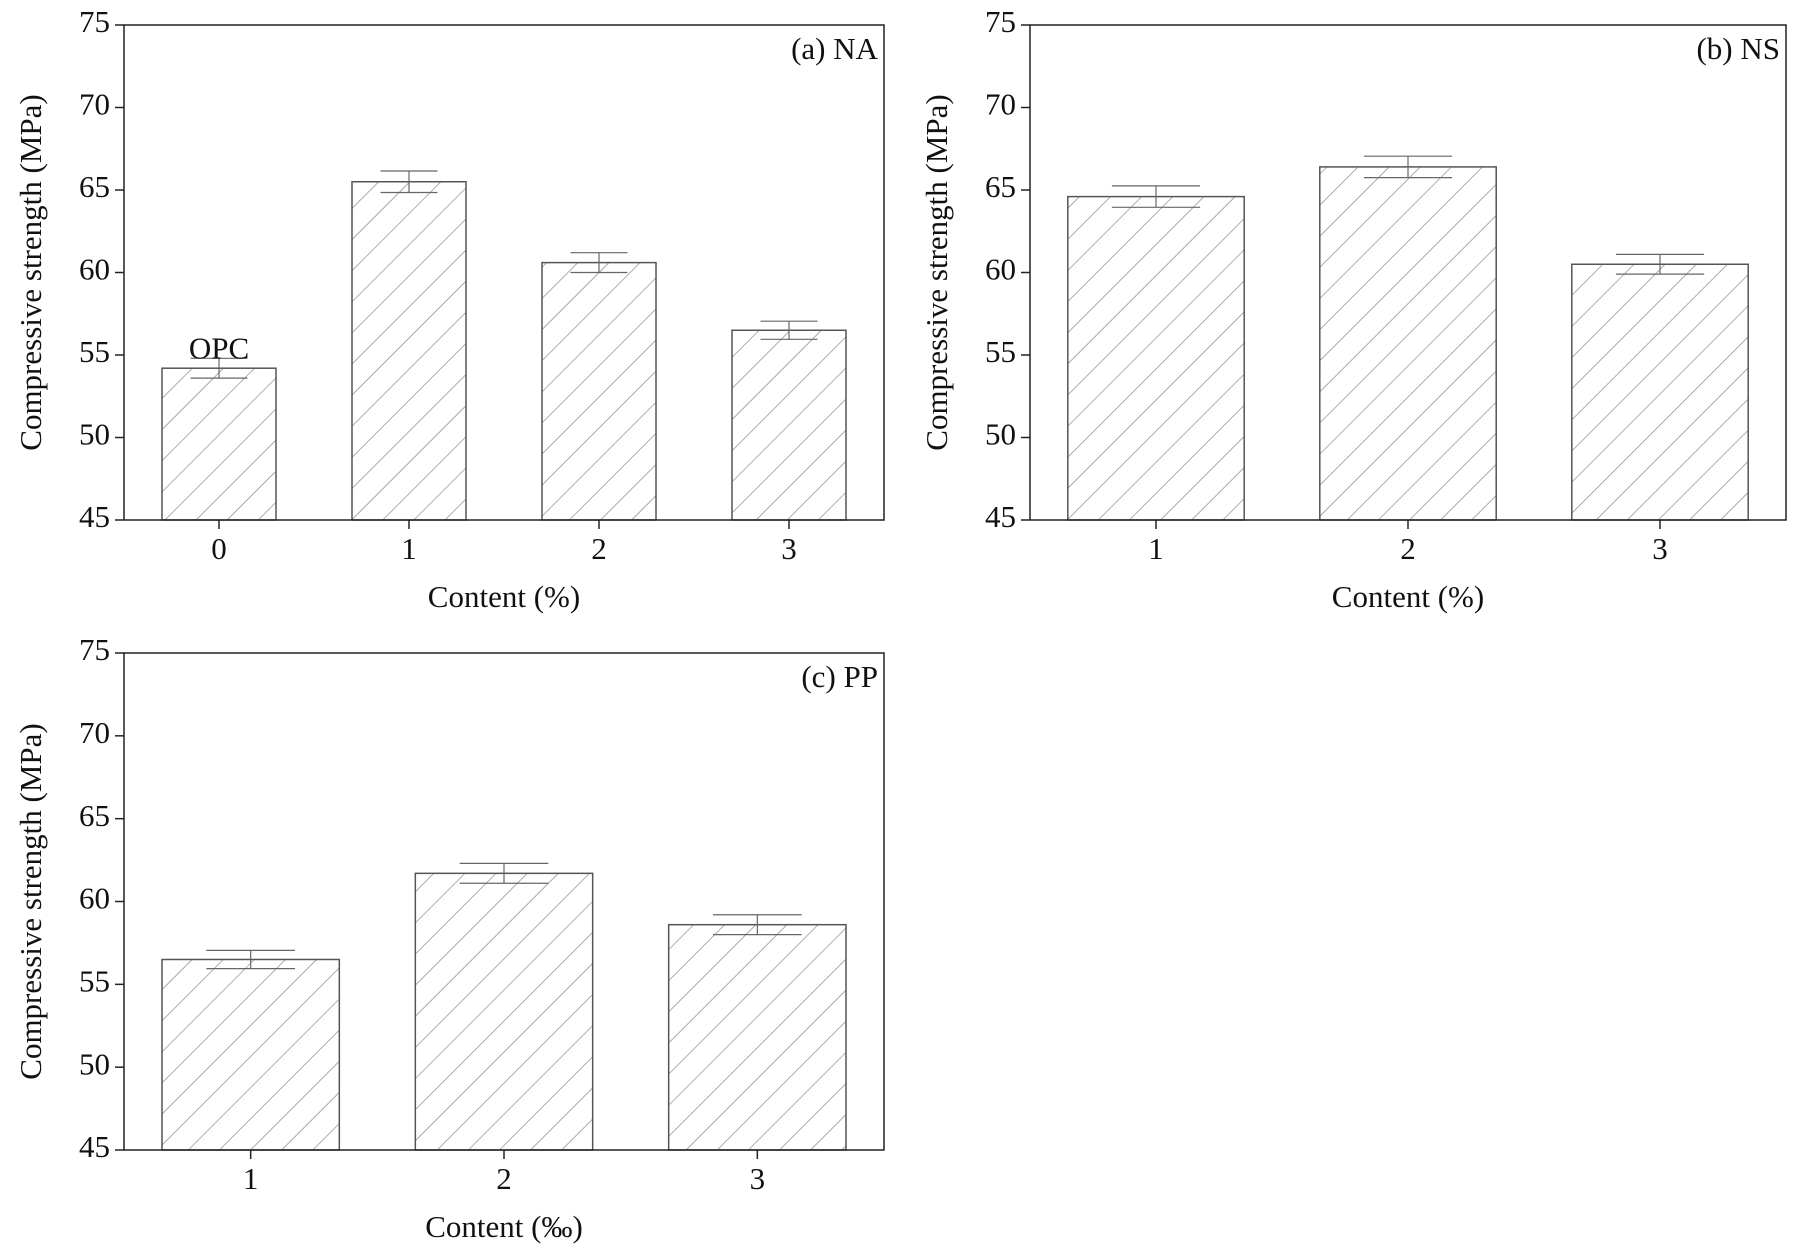 This screenshot has width=1804, height=1258. I want to click on panel-title: (c) PP, so click(839, 676).